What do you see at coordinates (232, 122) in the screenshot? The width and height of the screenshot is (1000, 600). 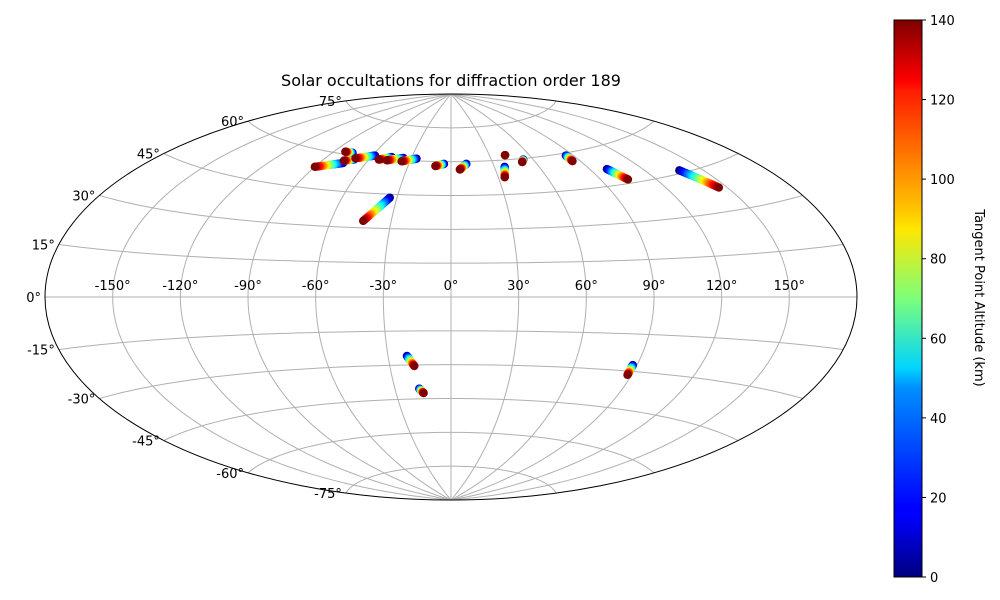 I see `y-tick-label: 60°` at bounding box center [232, 122].